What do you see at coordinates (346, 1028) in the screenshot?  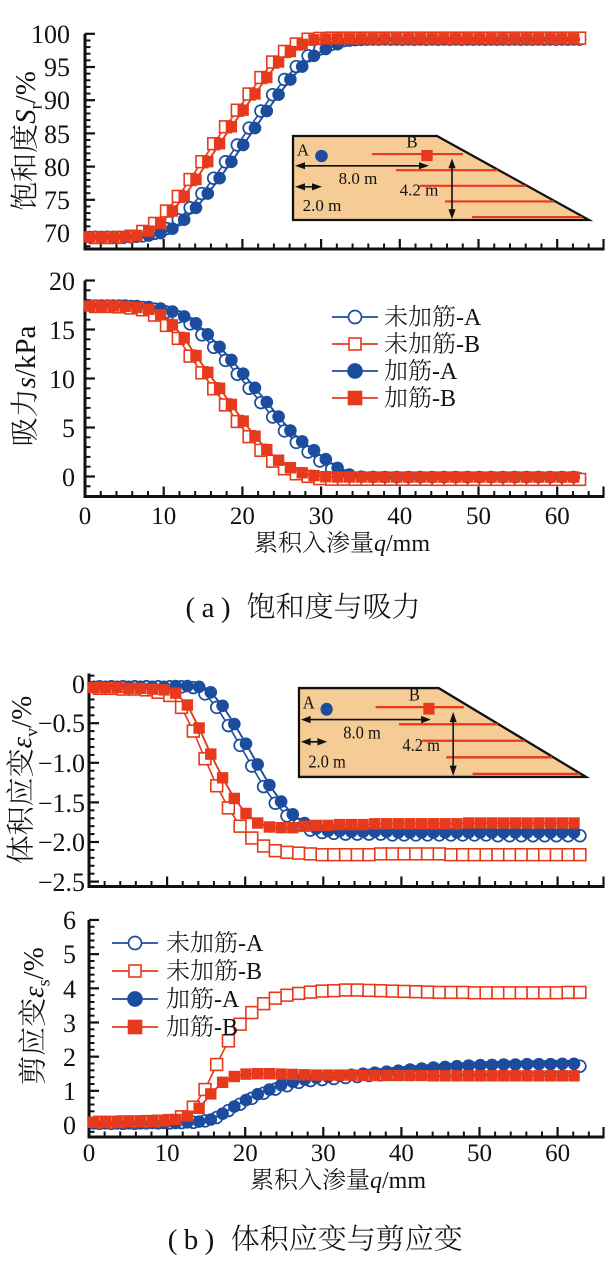 I see `axes-shear-strain` at bounding box center [346, 1028].